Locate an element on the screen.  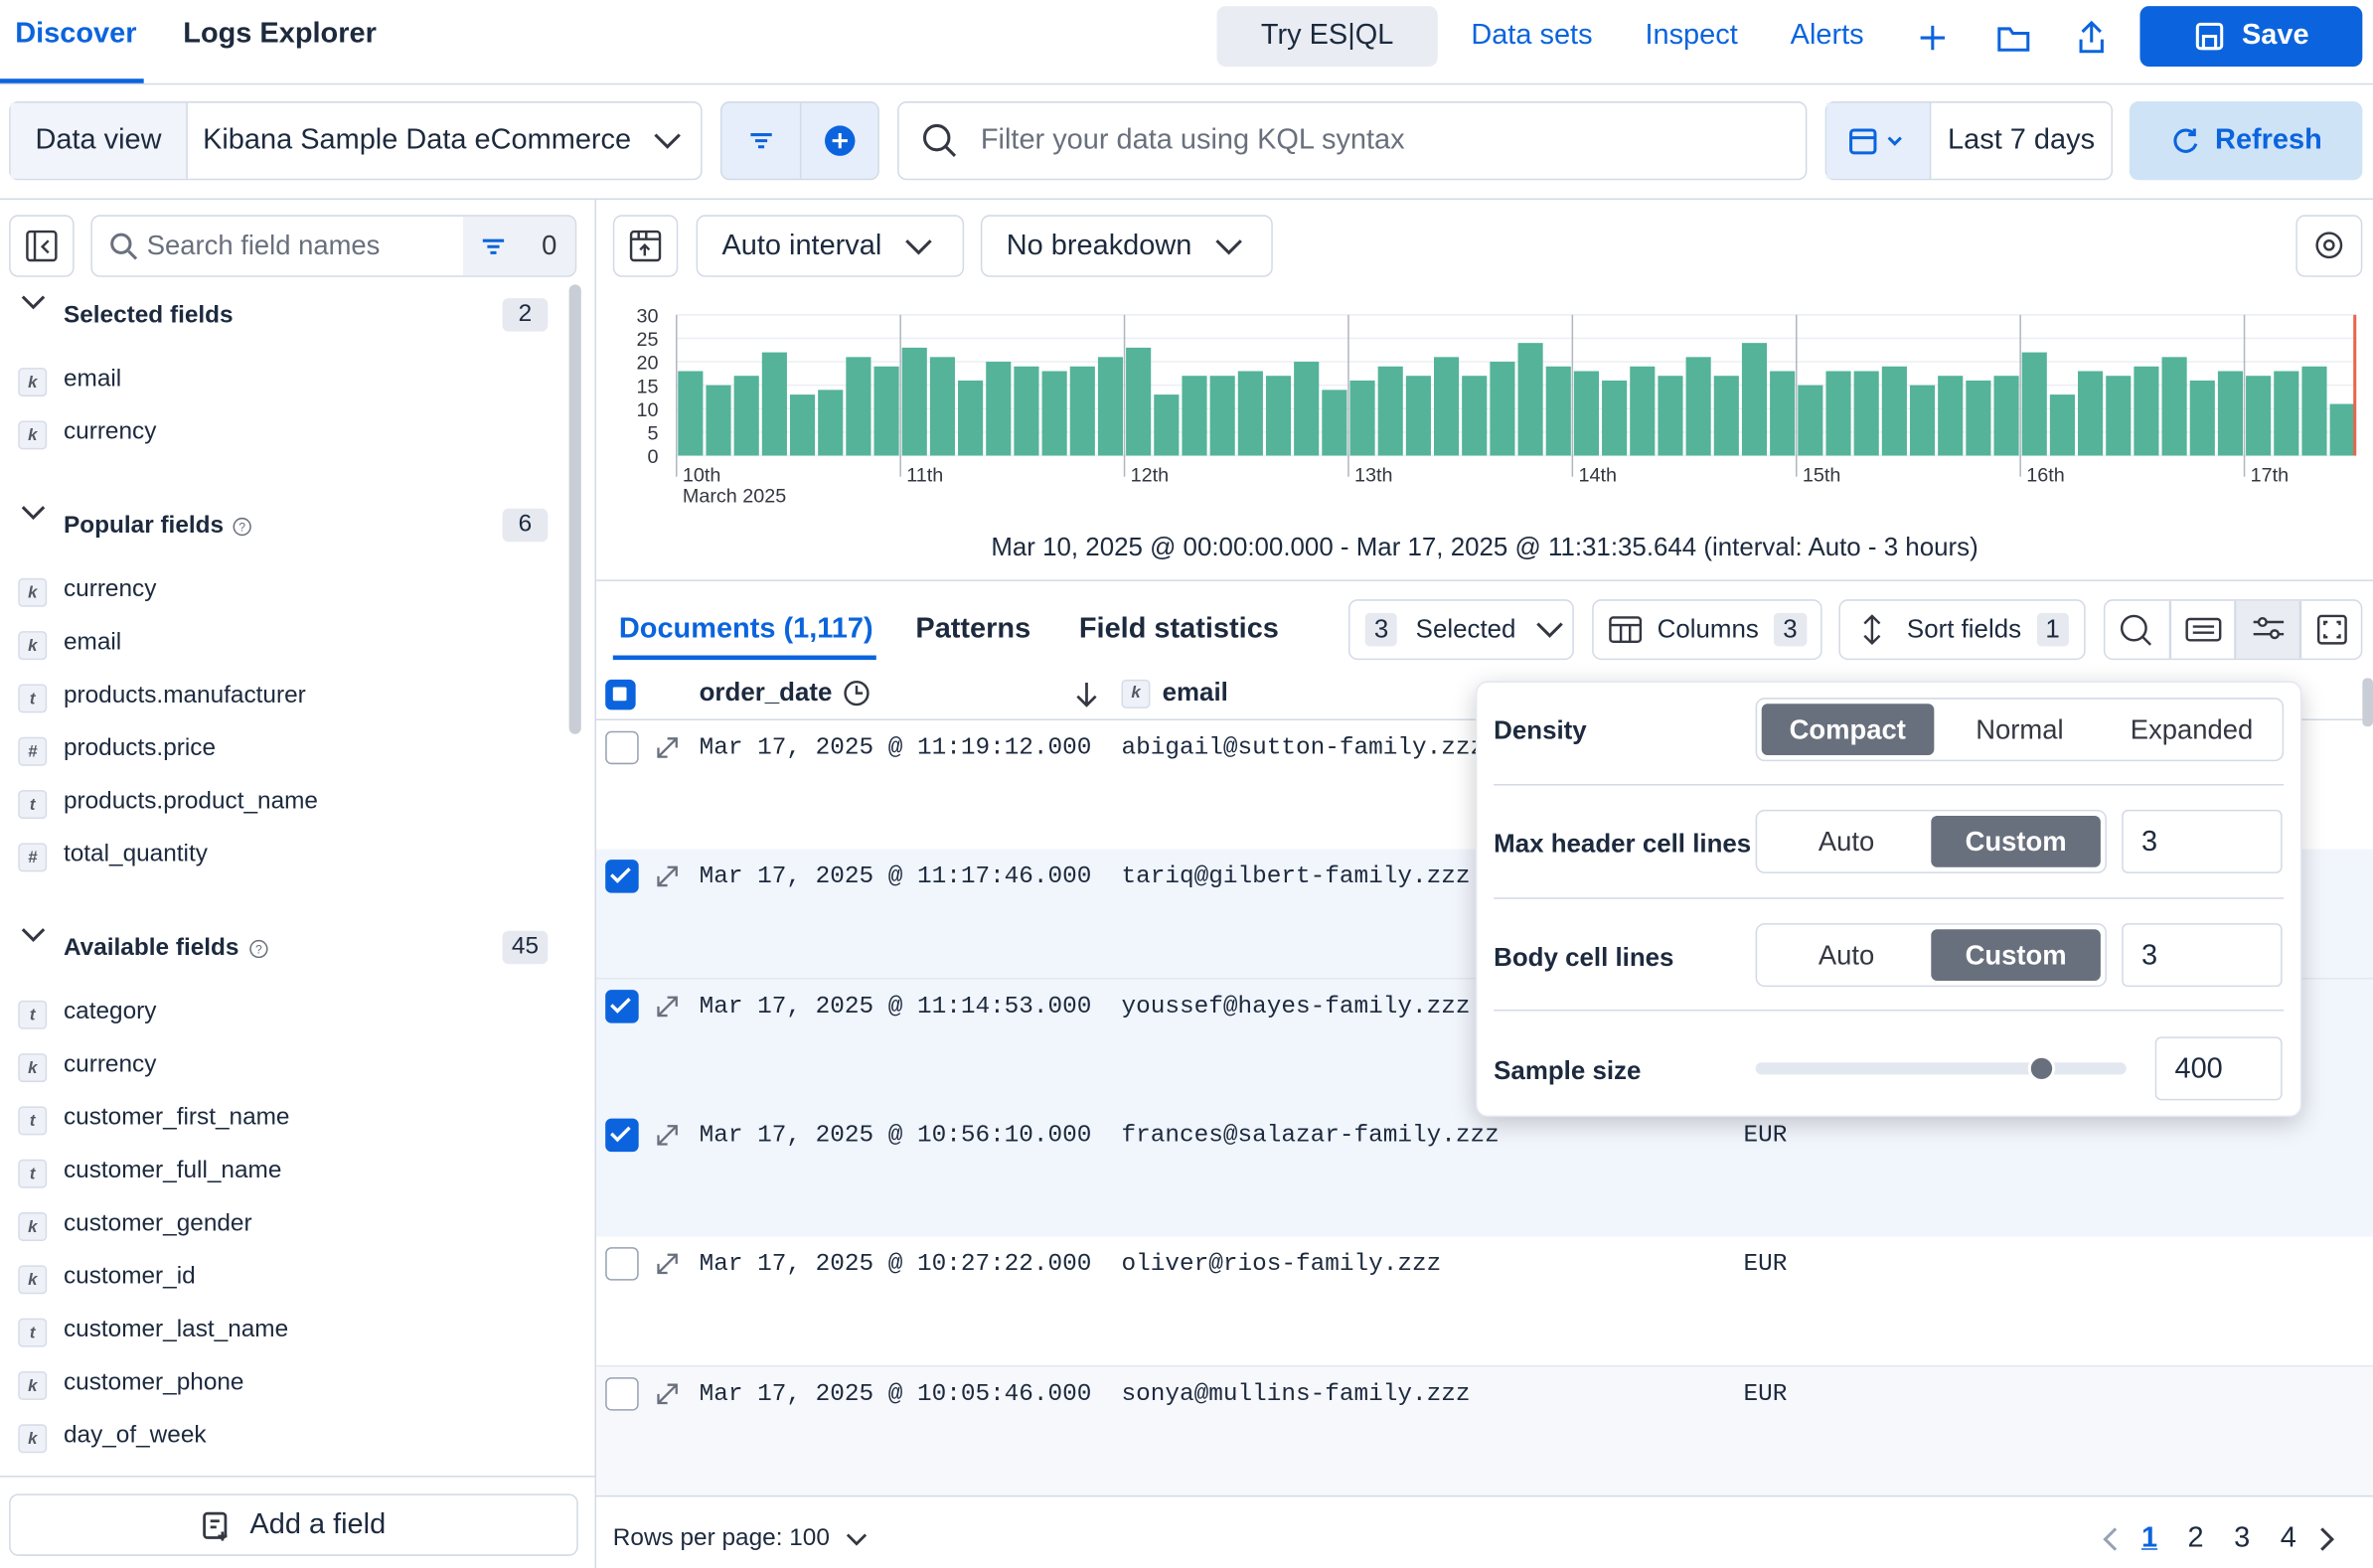
cell-order-date: Mar 17, 2025 @ 11:14:53.000 is located at coordinates (895, 1005).